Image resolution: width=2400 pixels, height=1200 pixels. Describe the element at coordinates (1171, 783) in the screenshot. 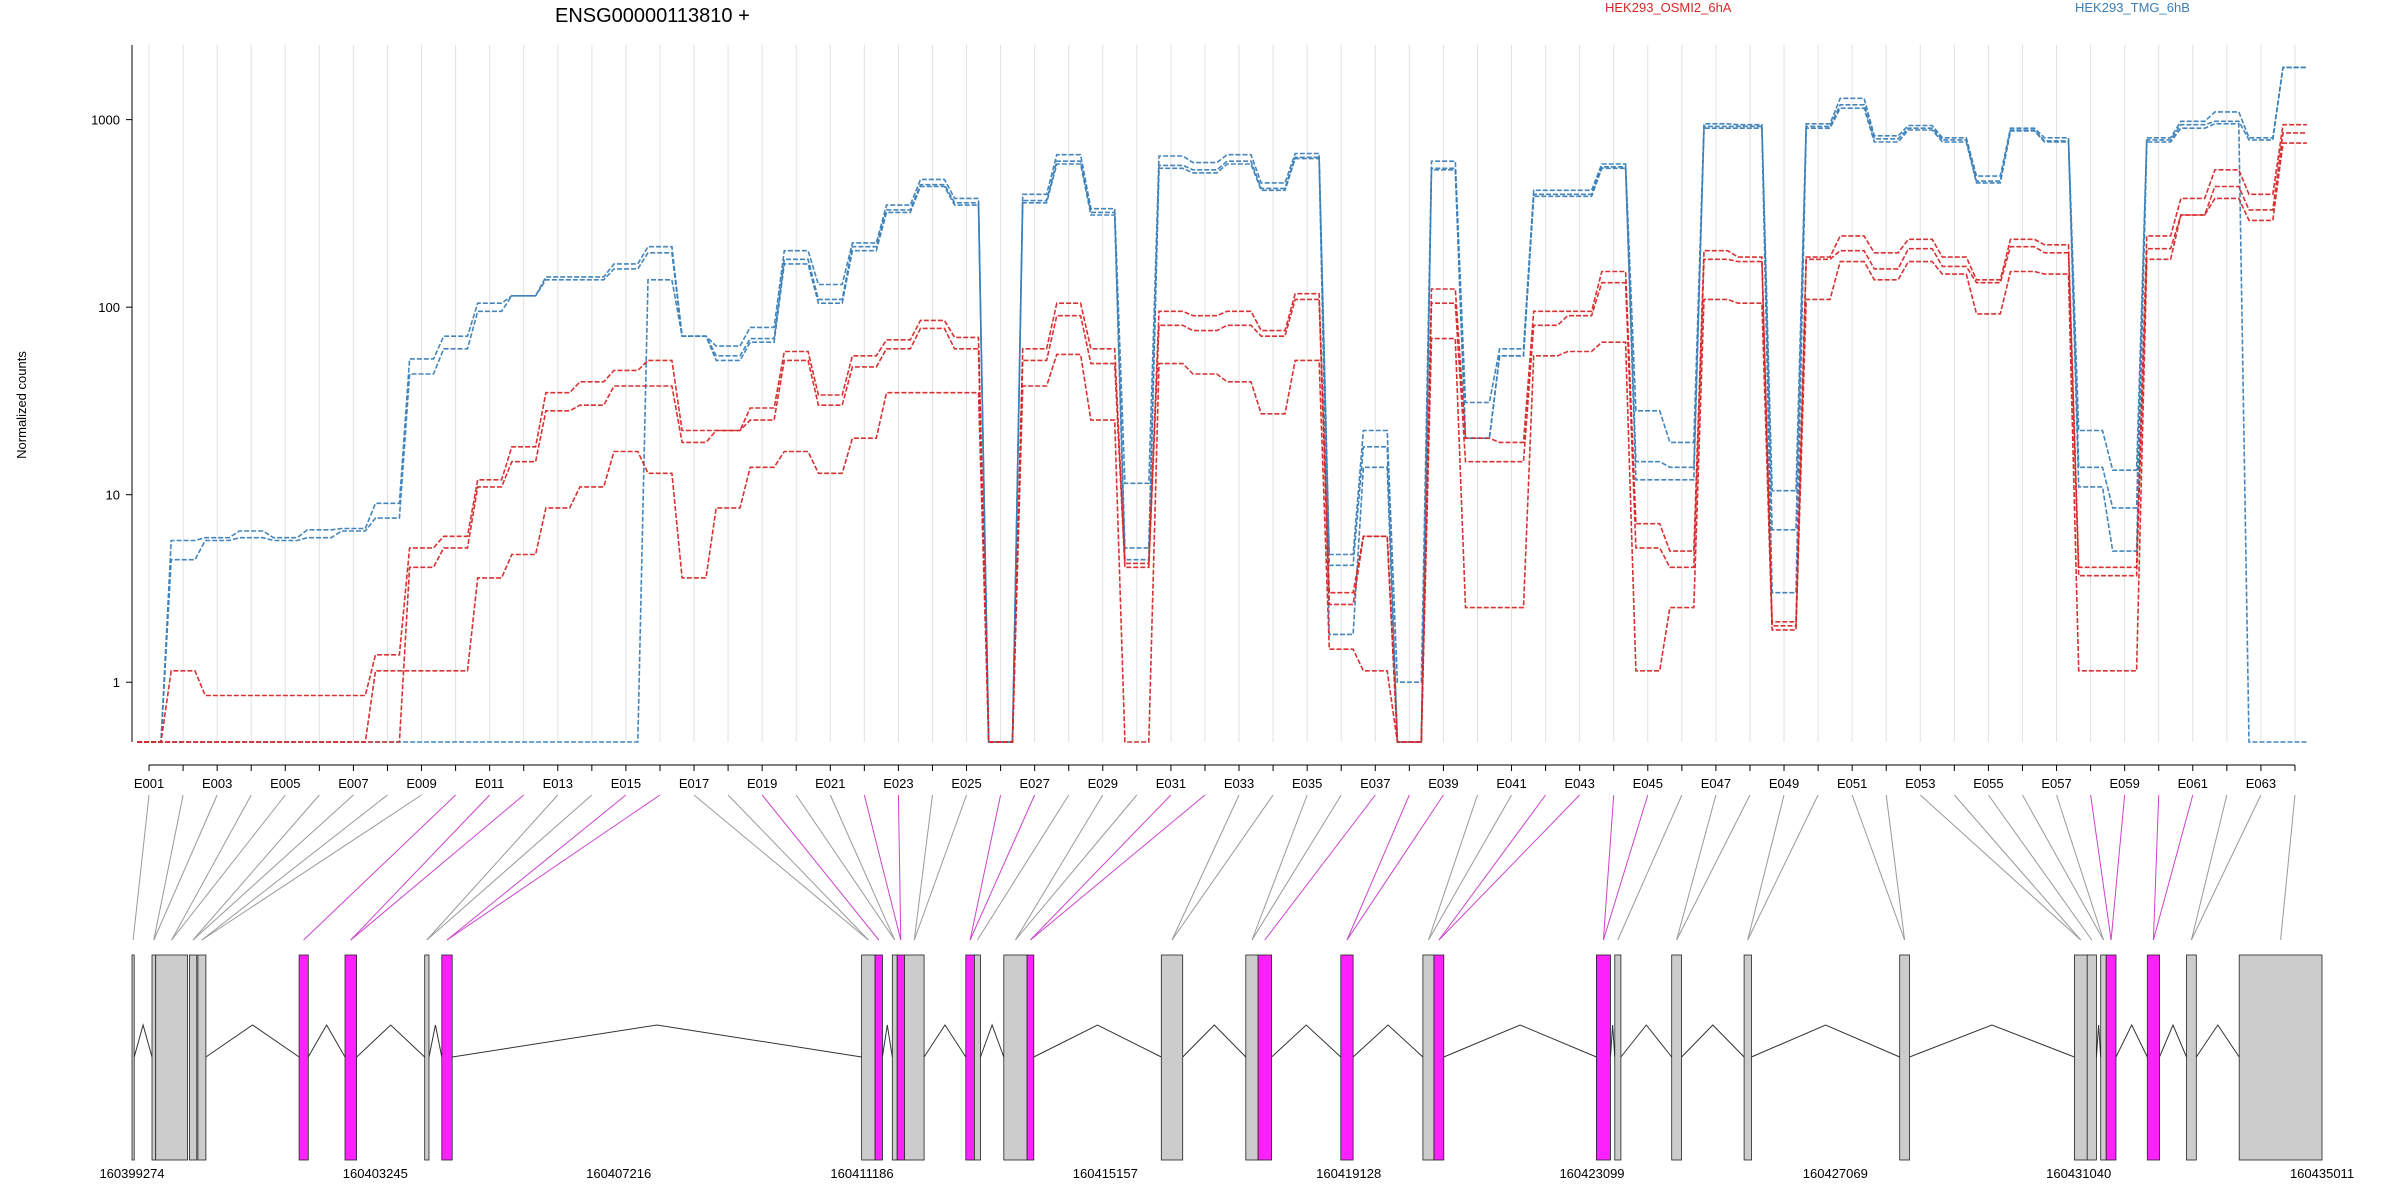

I see `x-tick-label: E031` at that location.